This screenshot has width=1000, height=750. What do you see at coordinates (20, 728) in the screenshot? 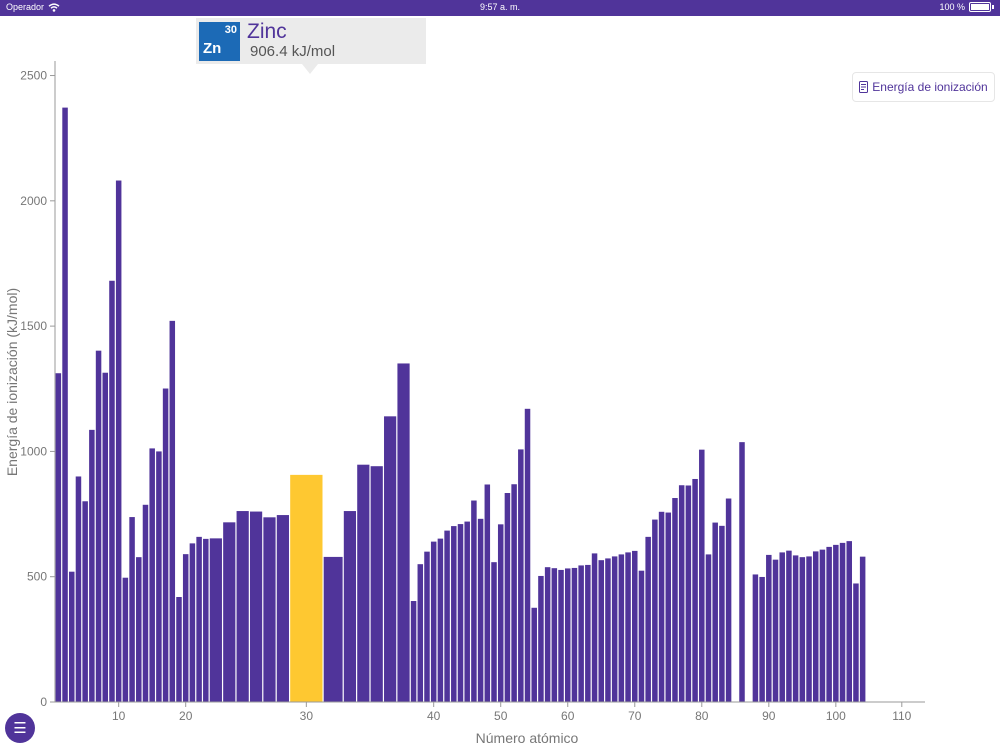
I see `menu-button: ☰` at bounding box center [20, 728].